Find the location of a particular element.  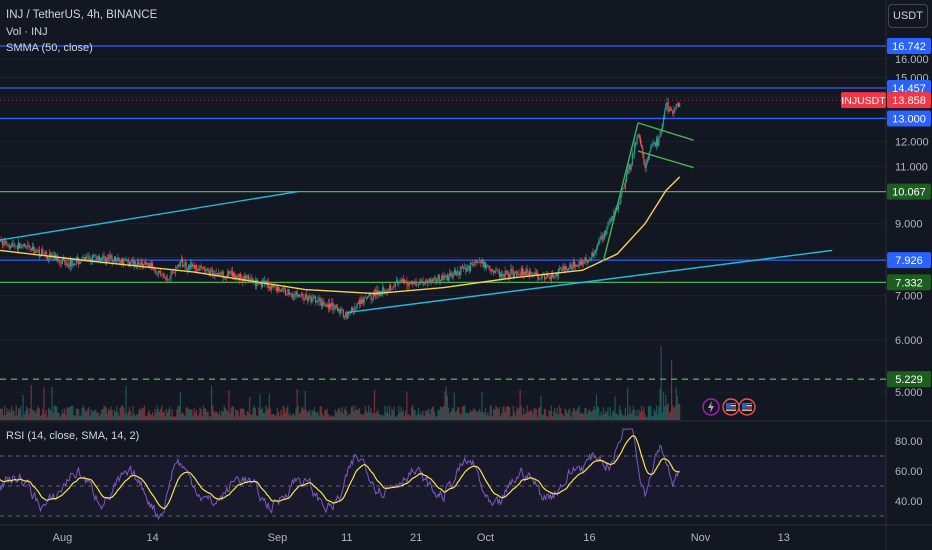

symbol-legend: INJ / TetherUS, 4h, BINANCE is located at coordinates (82, 15).